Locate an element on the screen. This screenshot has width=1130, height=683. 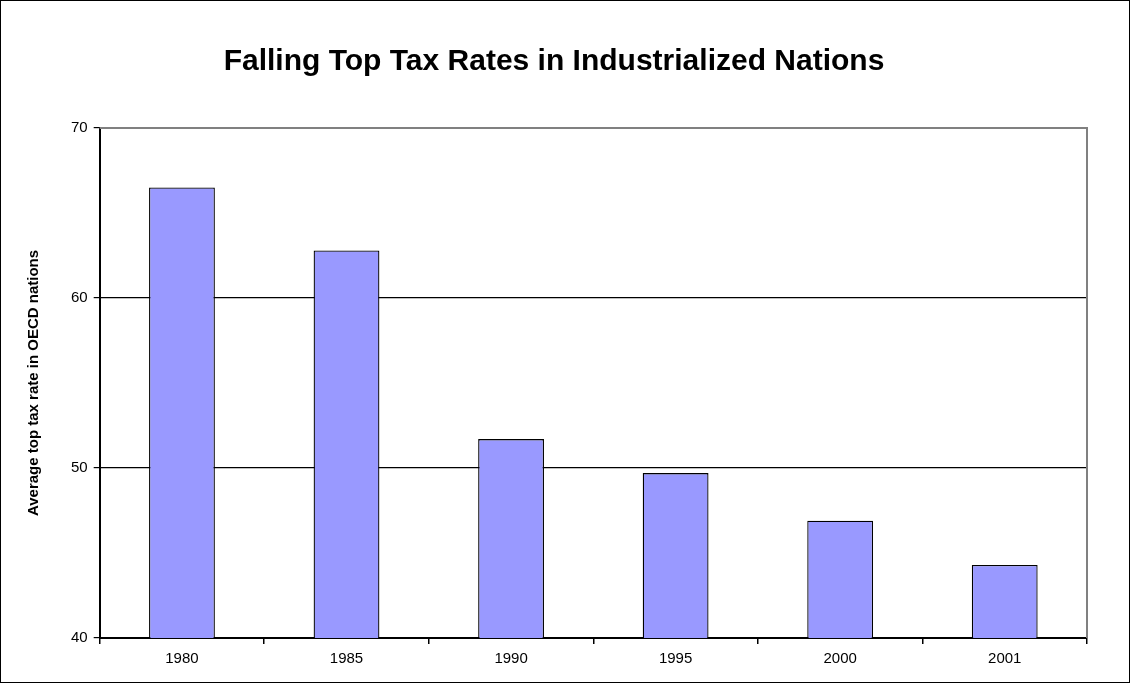
x-tick-label: 1990 is located at coordinates (511, 658).